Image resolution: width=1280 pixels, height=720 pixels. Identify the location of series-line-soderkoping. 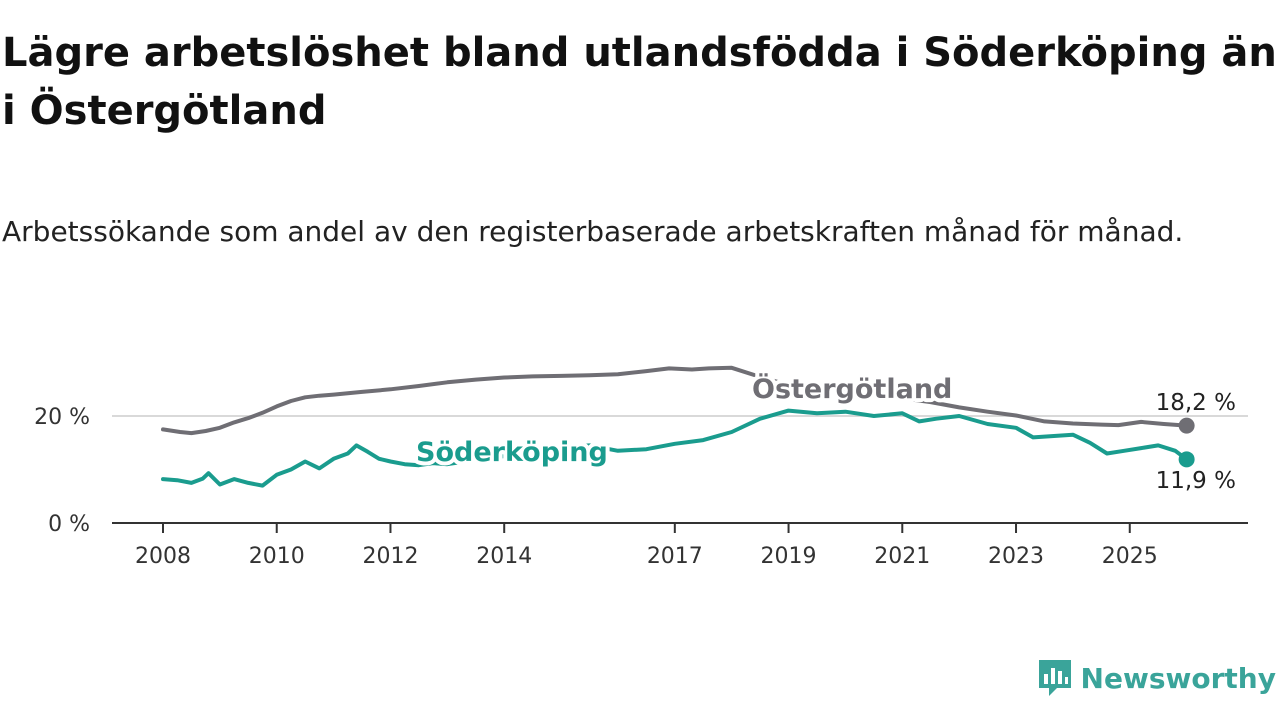
(675, 448).